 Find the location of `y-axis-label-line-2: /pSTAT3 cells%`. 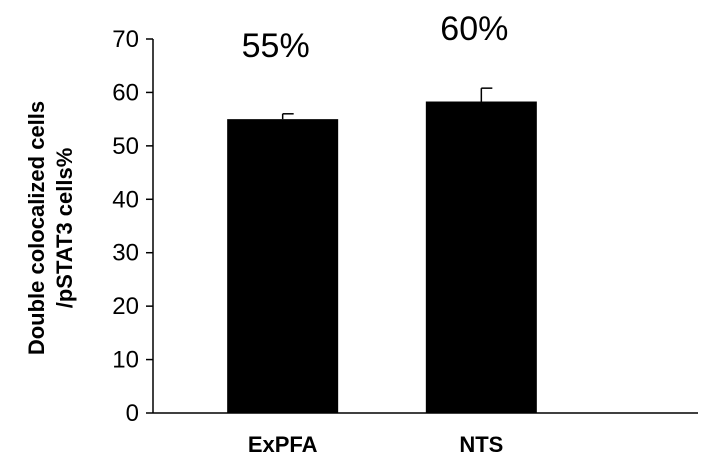

y-axis-label-line-2: /pSTAT3 cells% is located at coordinates (64, 228).